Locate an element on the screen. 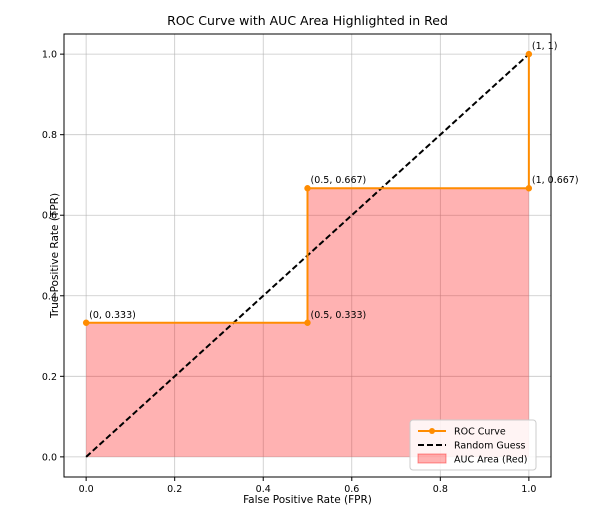  x-tick-label: 0.2 is located at coordinates (174, 489).